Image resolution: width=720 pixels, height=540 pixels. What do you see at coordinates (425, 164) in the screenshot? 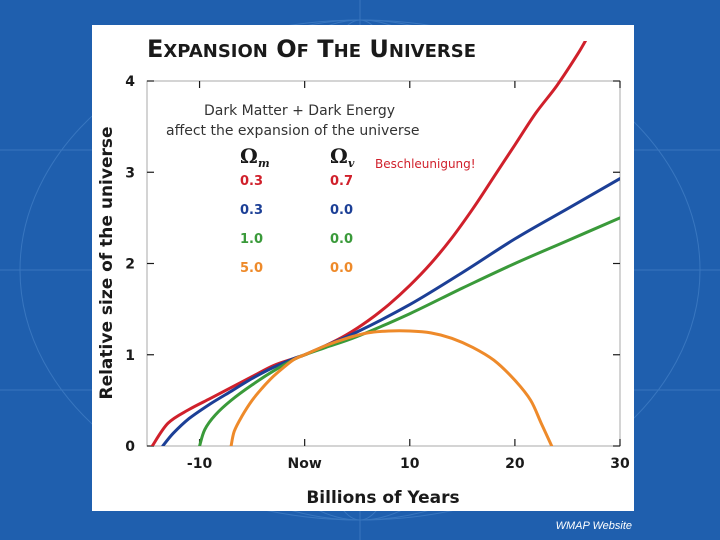
I see `acceleration-annotation: Beschleunigung!` at bounding box center [425, 164].